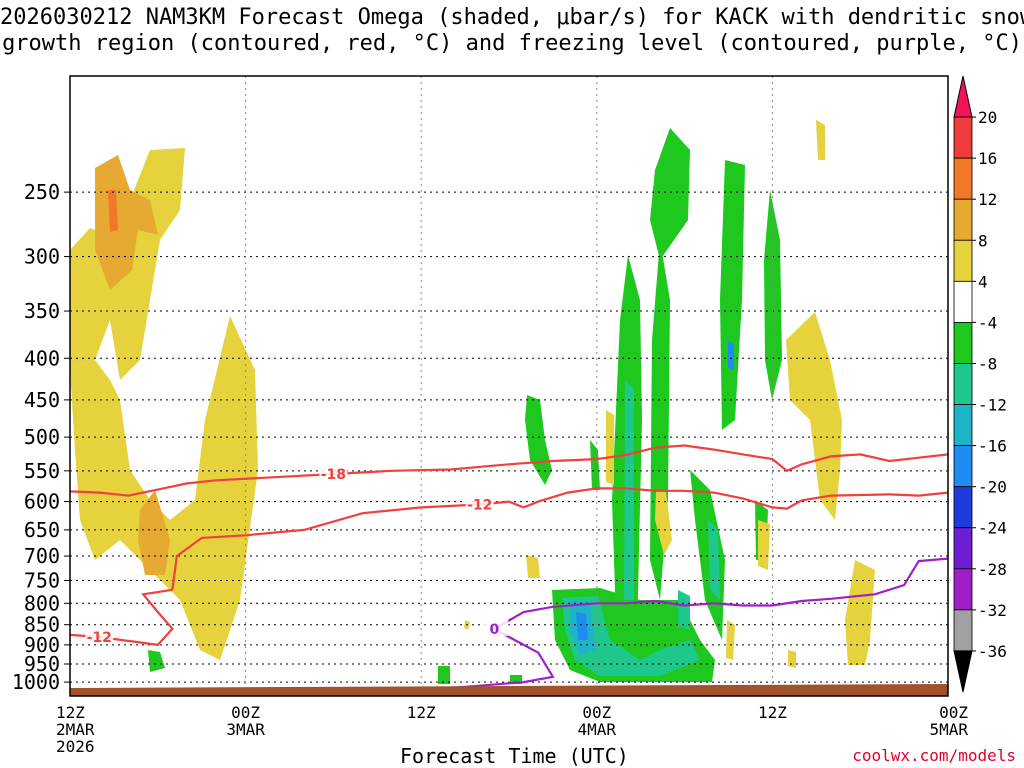 Image resolution: width=1024 pixels, height=768 pixels. What do you see at coordinates (948, 729) in the screenshot?
I see `x-tick-label: 5MAR` at bounding box center [948, 729].